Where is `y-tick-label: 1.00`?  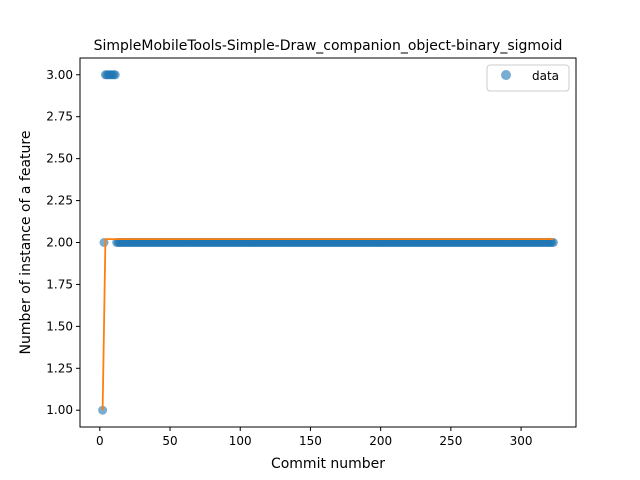 y-tick-label: 1.00 is located at coordinates (59, 410).